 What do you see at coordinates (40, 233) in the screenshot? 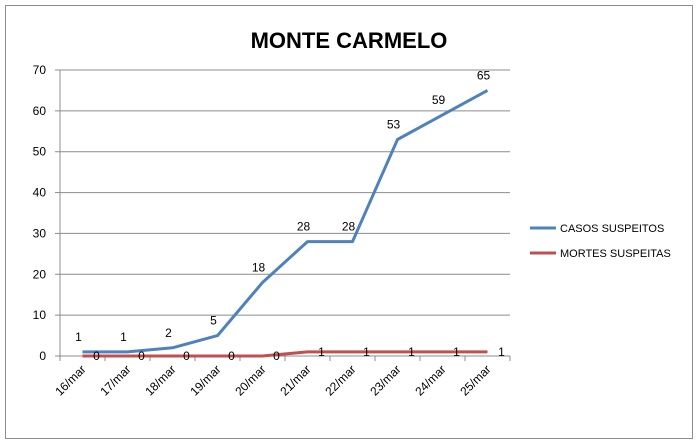
I see `y-tick-label: 30` at bounding box center [40, 233].